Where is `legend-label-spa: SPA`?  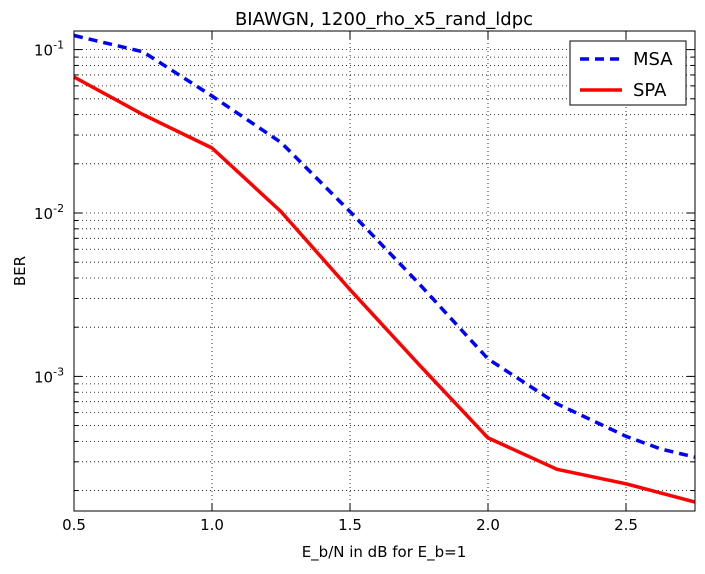
legend-label-spa: SPA is located at coordinates (650, 90).